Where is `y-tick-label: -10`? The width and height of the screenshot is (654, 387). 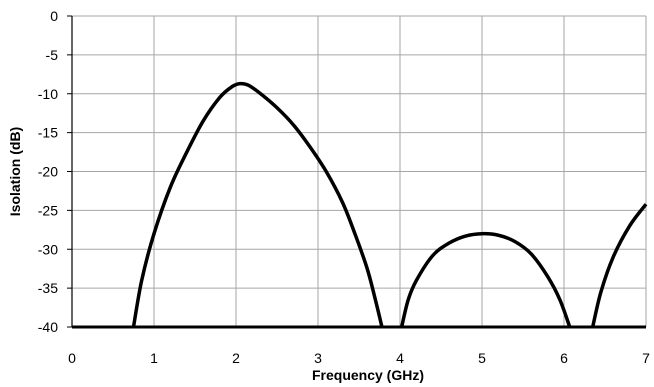 y-tick-label: -10 is located at coordinates (48, 94).